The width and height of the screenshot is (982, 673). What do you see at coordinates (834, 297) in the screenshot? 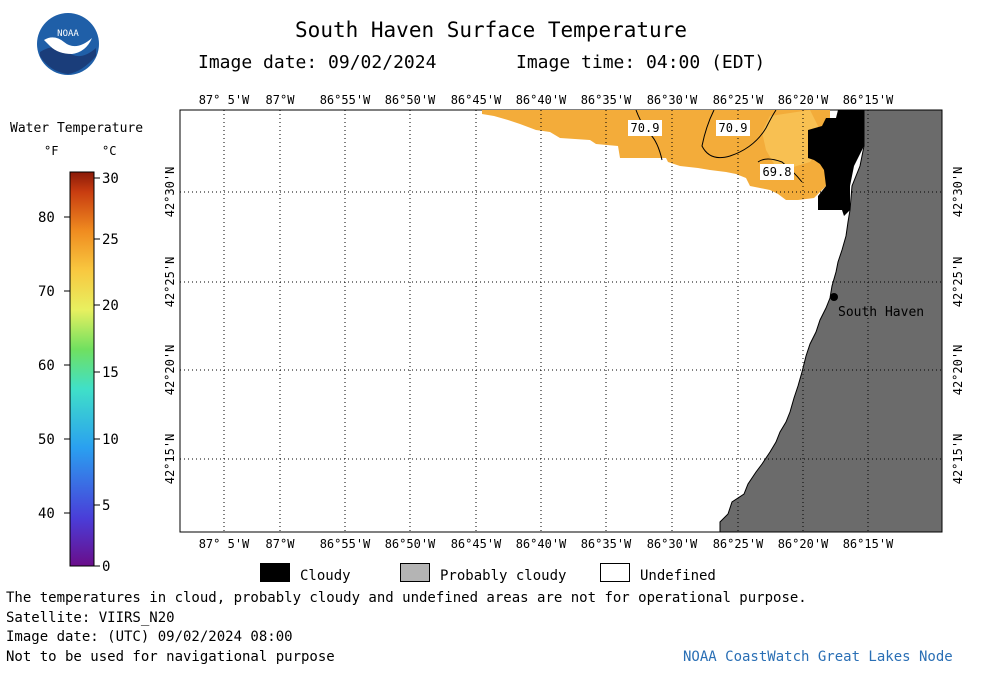
I see `south-haven-marker` at bounding box center [834, 297].